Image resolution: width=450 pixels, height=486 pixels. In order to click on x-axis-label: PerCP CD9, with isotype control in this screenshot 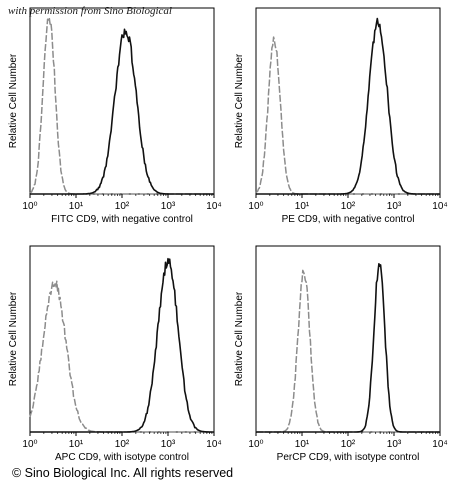, I will do `click(348, 457)`.